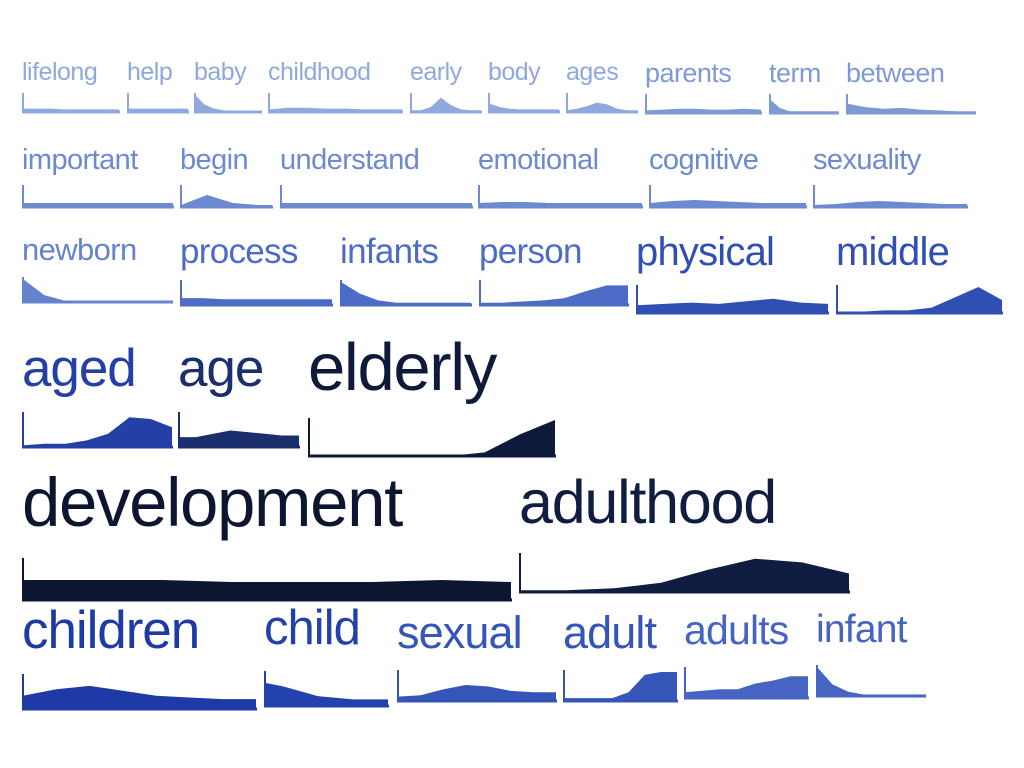 The height and width of the screenshot is (768, 1024). What do you see at coordinates (732, 279) in the screenshot?
I see `word-physical: physical` at bounding box center [732, 279].